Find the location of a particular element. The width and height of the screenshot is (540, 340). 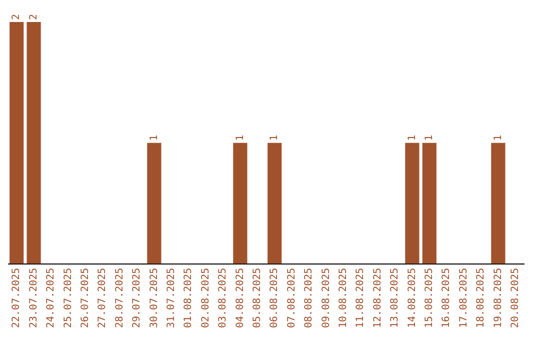

x-tick-label: 22.07.2025 is located at coordinates (16, 298).